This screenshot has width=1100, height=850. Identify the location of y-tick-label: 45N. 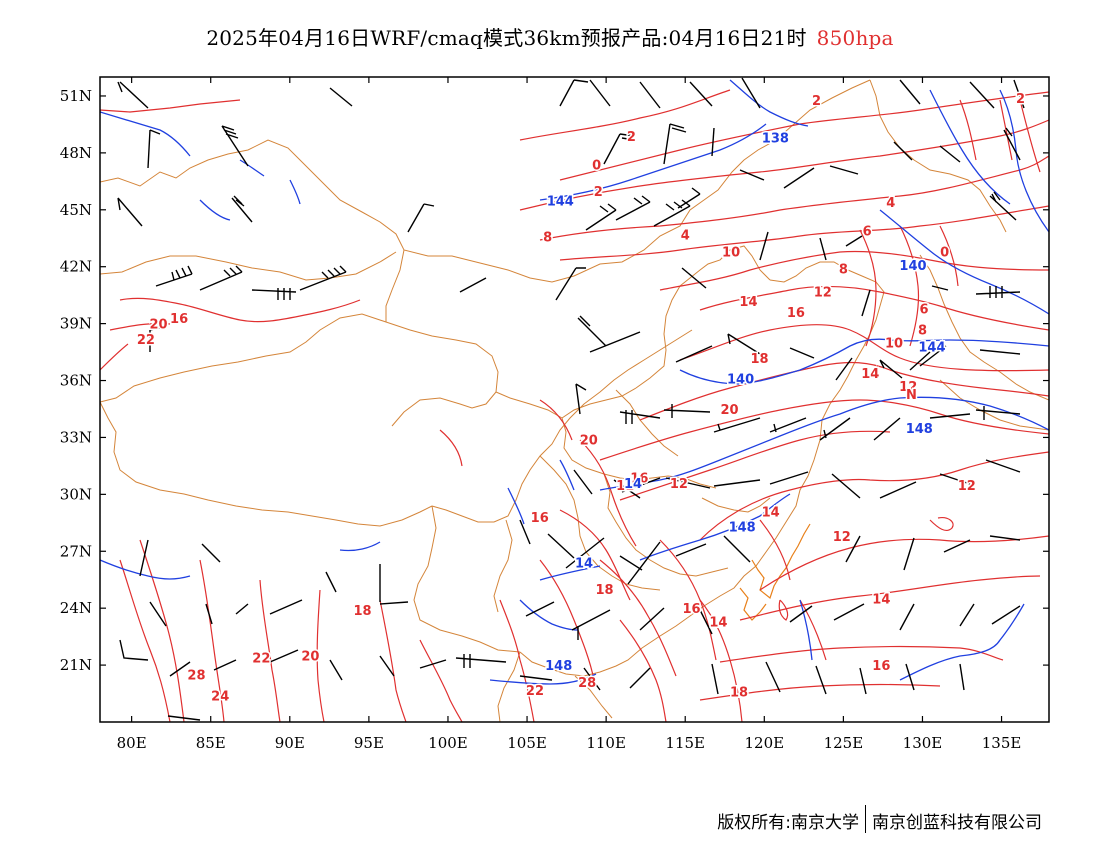
(76, 210).